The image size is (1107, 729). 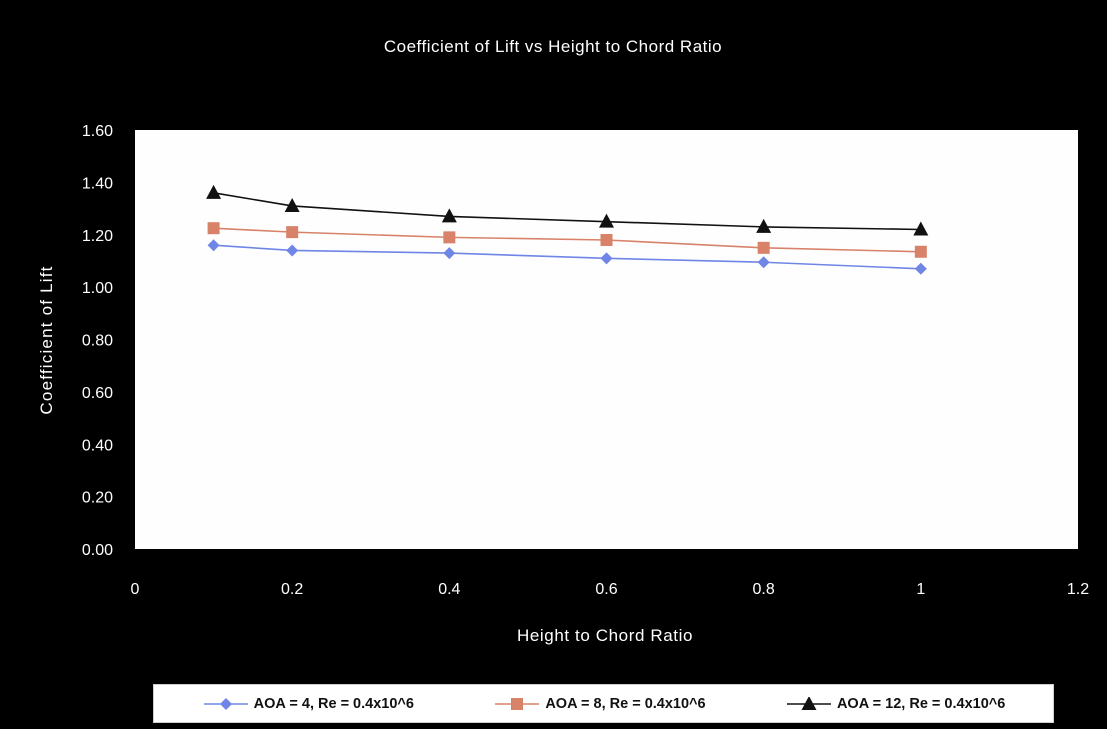 What do you see at coordinates (605, 635) in the screenshot?
I see `x-axis-label: Height to Chord Ratio` at bounding box center [605, 635].